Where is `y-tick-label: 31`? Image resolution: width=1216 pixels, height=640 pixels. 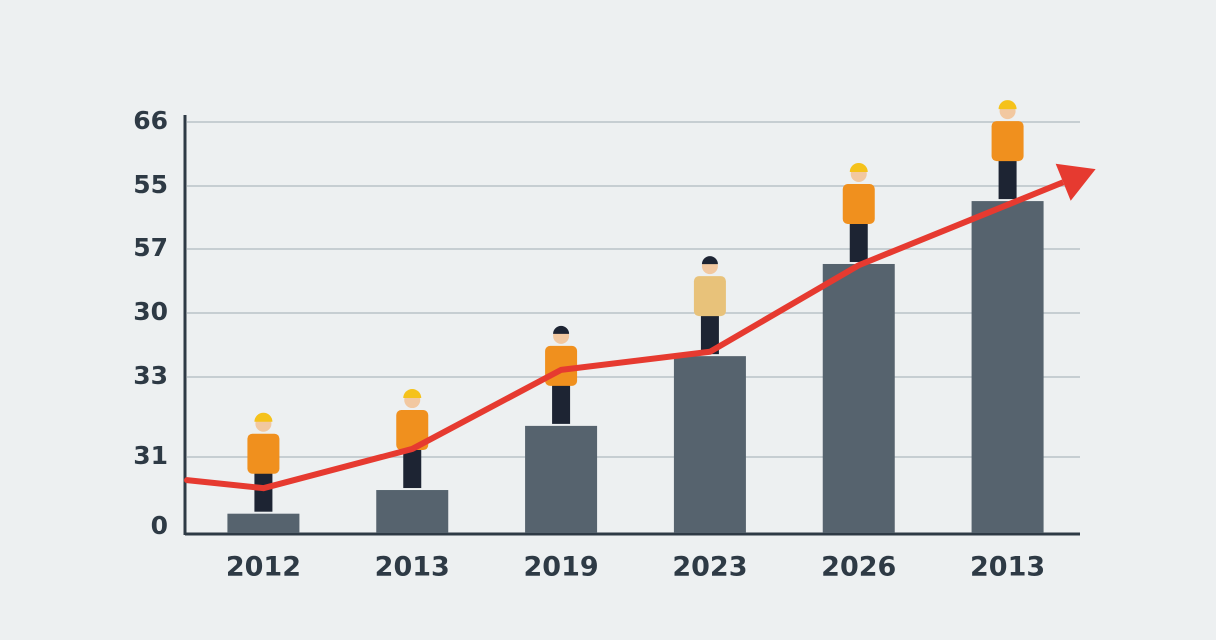
y-tick-label: 31 is located at coordinates (150, 455).